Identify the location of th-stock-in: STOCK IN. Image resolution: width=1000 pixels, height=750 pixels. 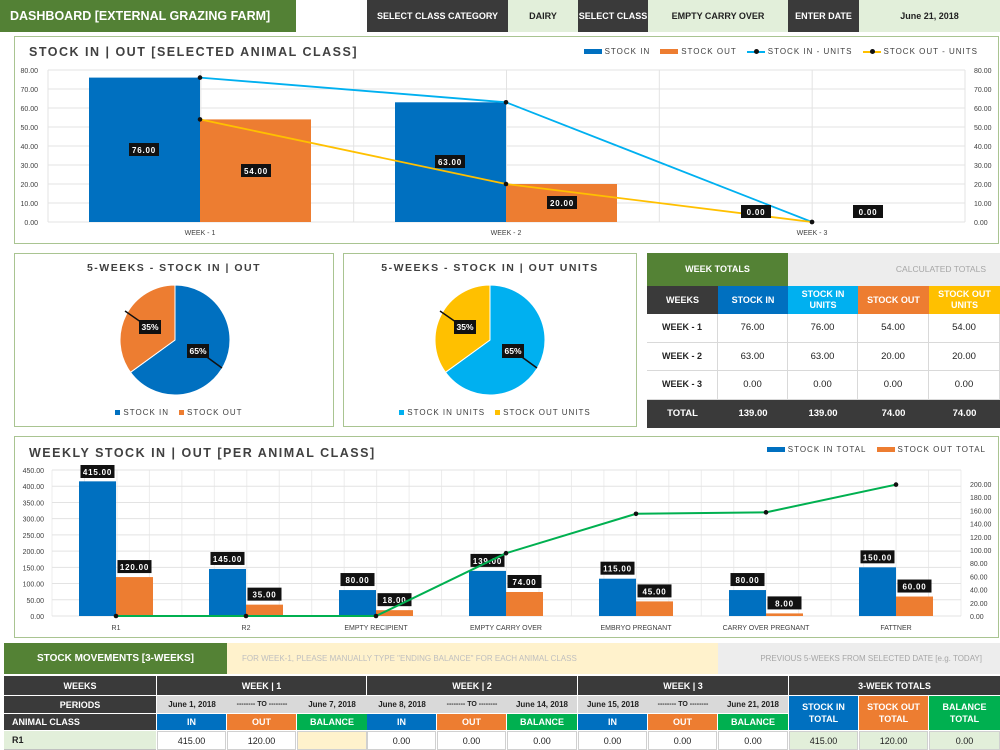
(753, 300).